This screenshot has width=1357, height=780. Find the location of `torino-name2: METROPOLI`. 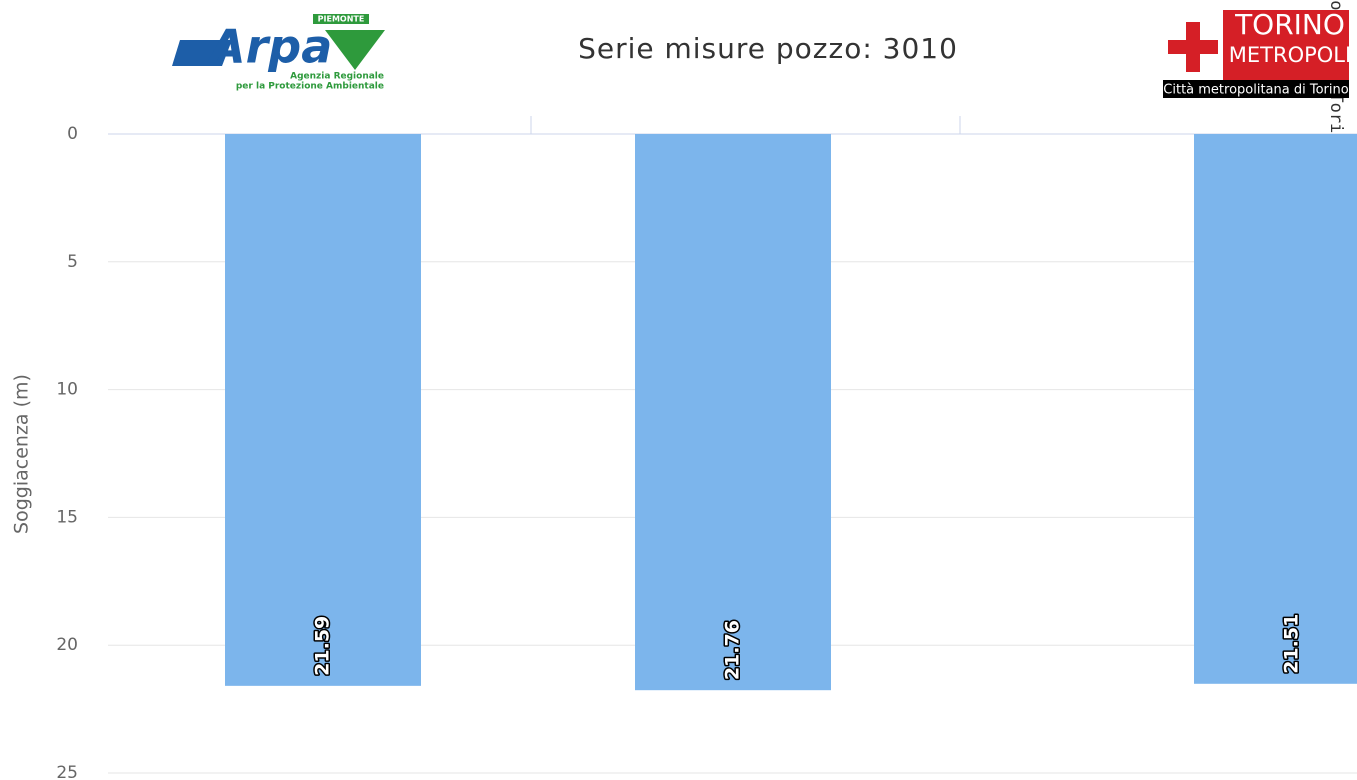

torino-name2: METROPOLI is located at coordinates (1290, 55).